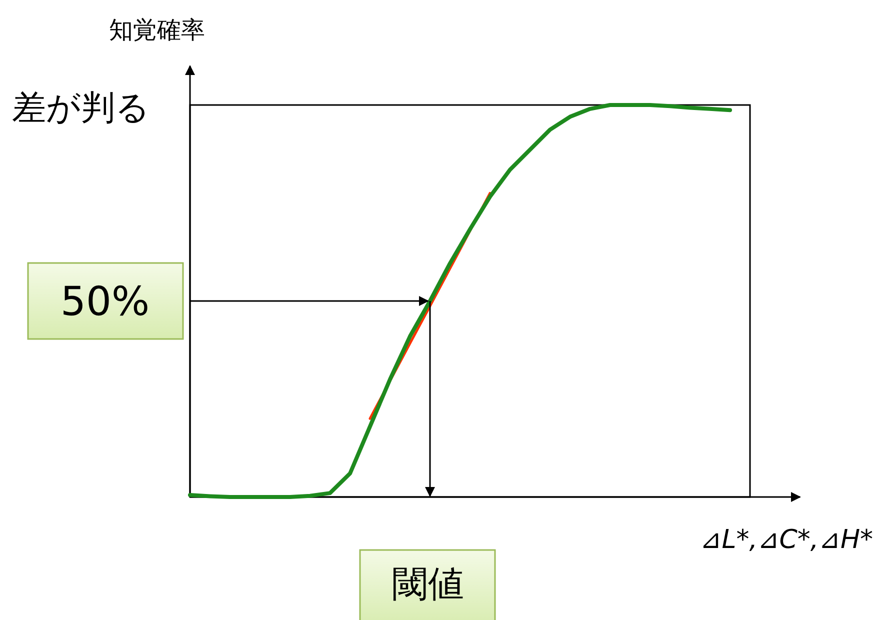 This screenshot has height=620, width=881. I want to click on y-axis-title: 知覚確率, so click(157, 30).